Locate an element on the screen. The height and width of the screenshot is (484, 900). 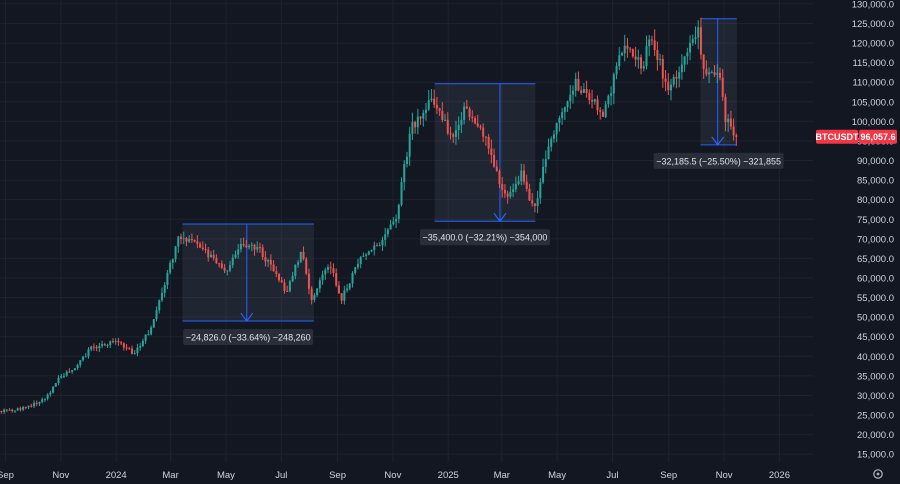
last-price-badge-bg is located at coordinates (878, 136).